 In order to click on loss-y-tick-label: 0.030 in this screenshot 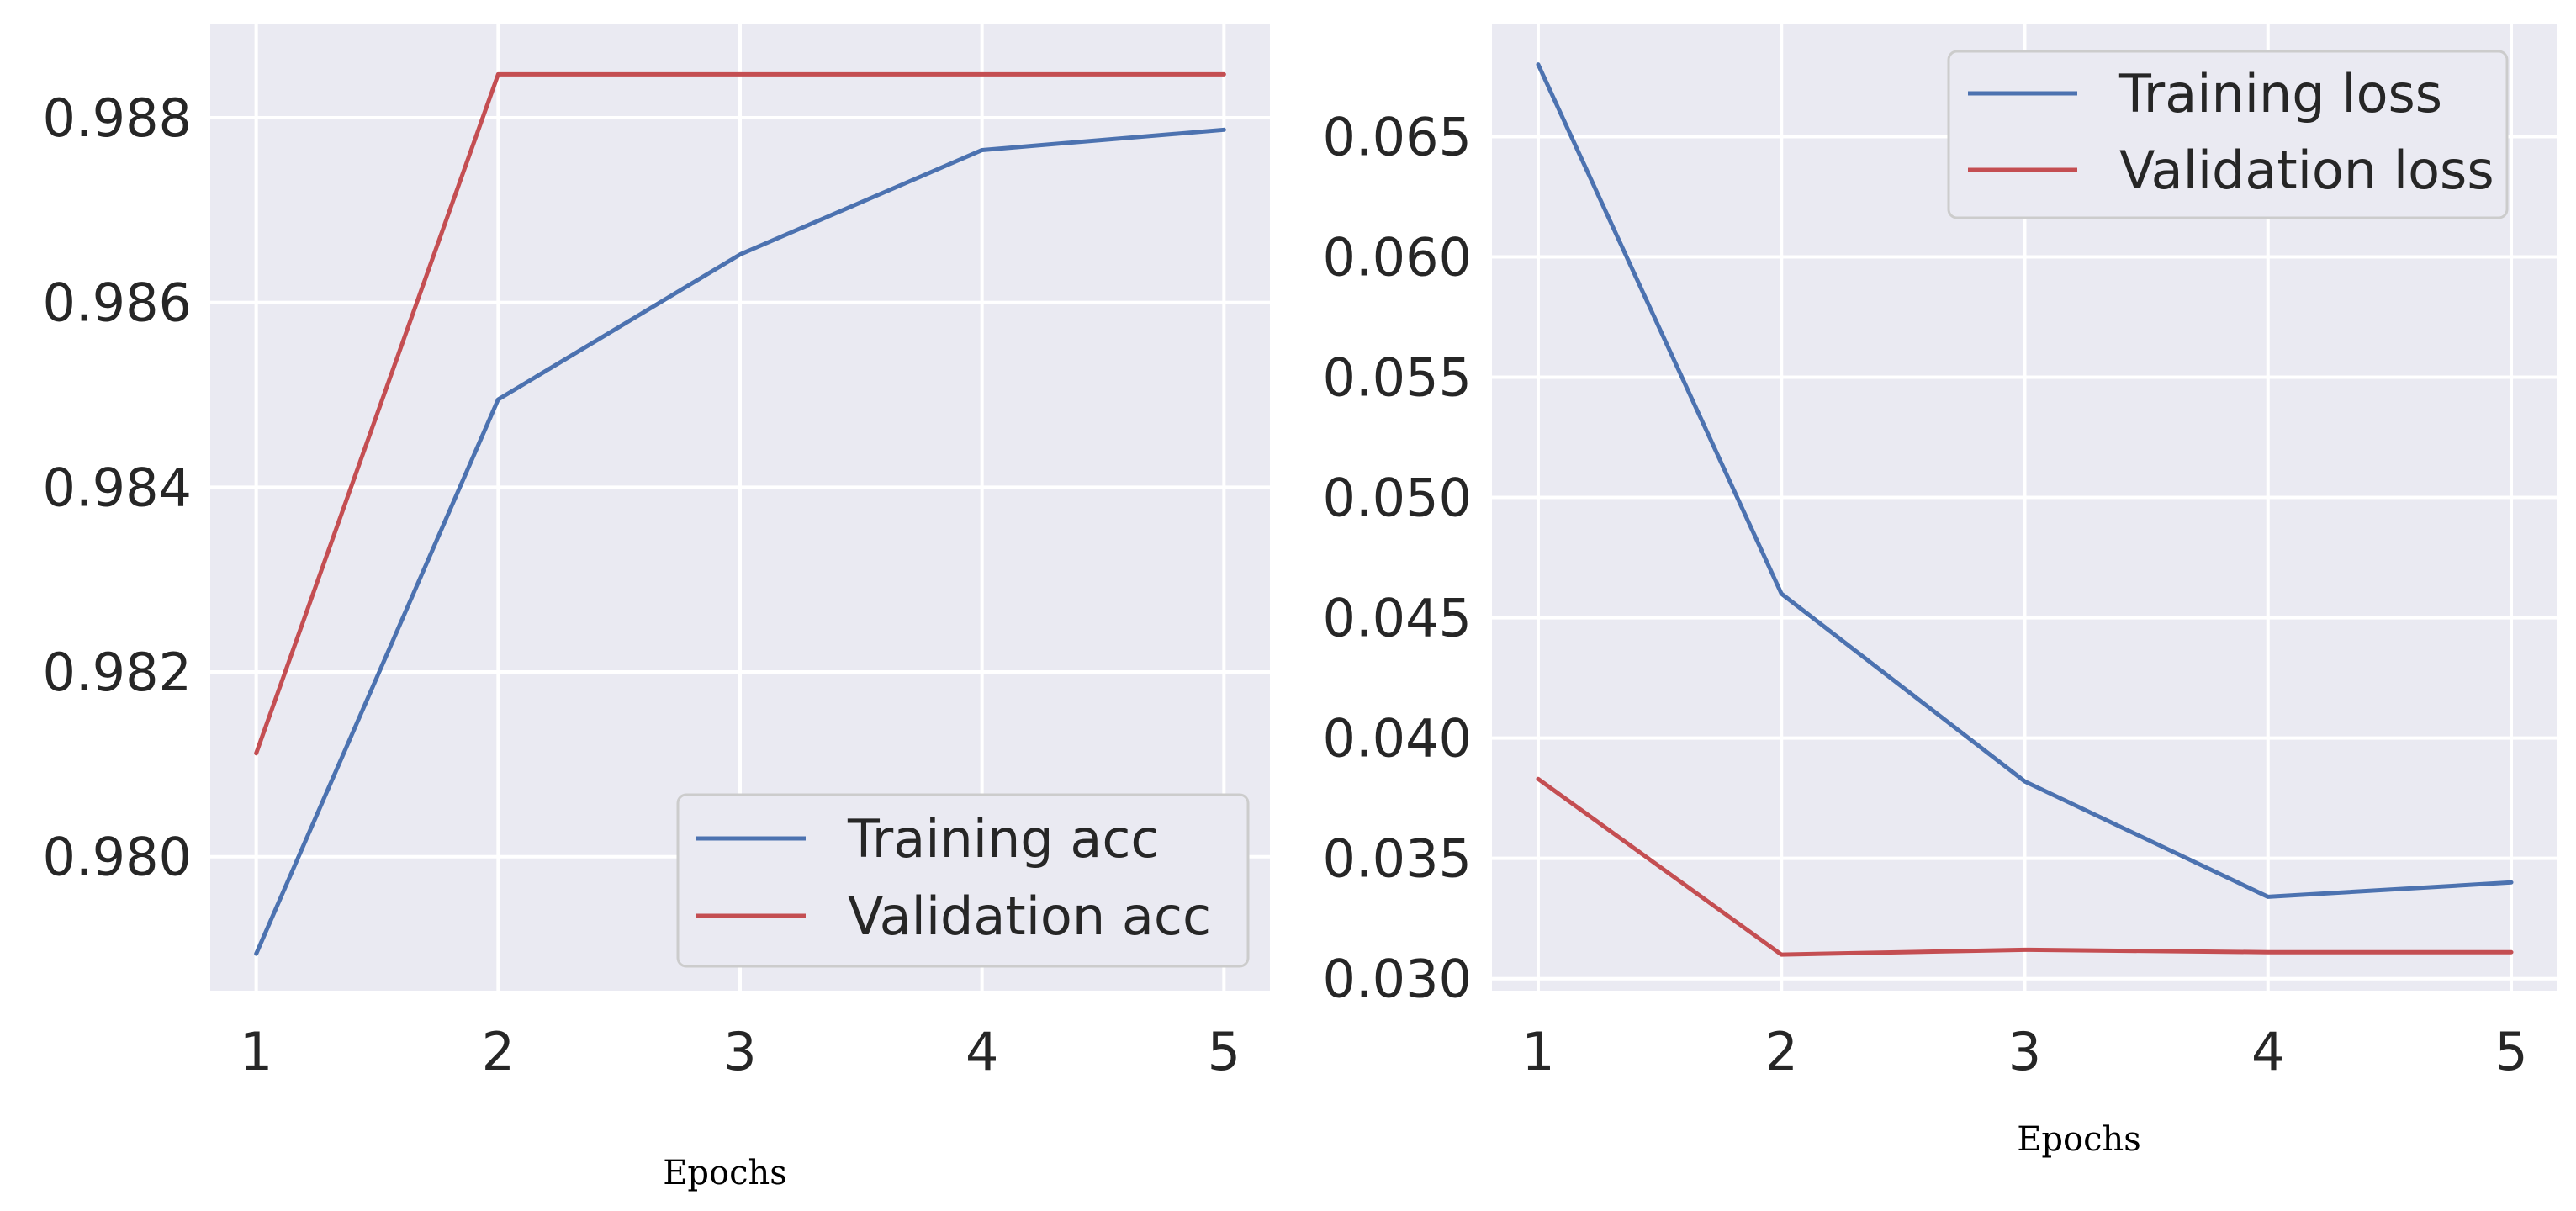, I will do `click(1398, 979)`.